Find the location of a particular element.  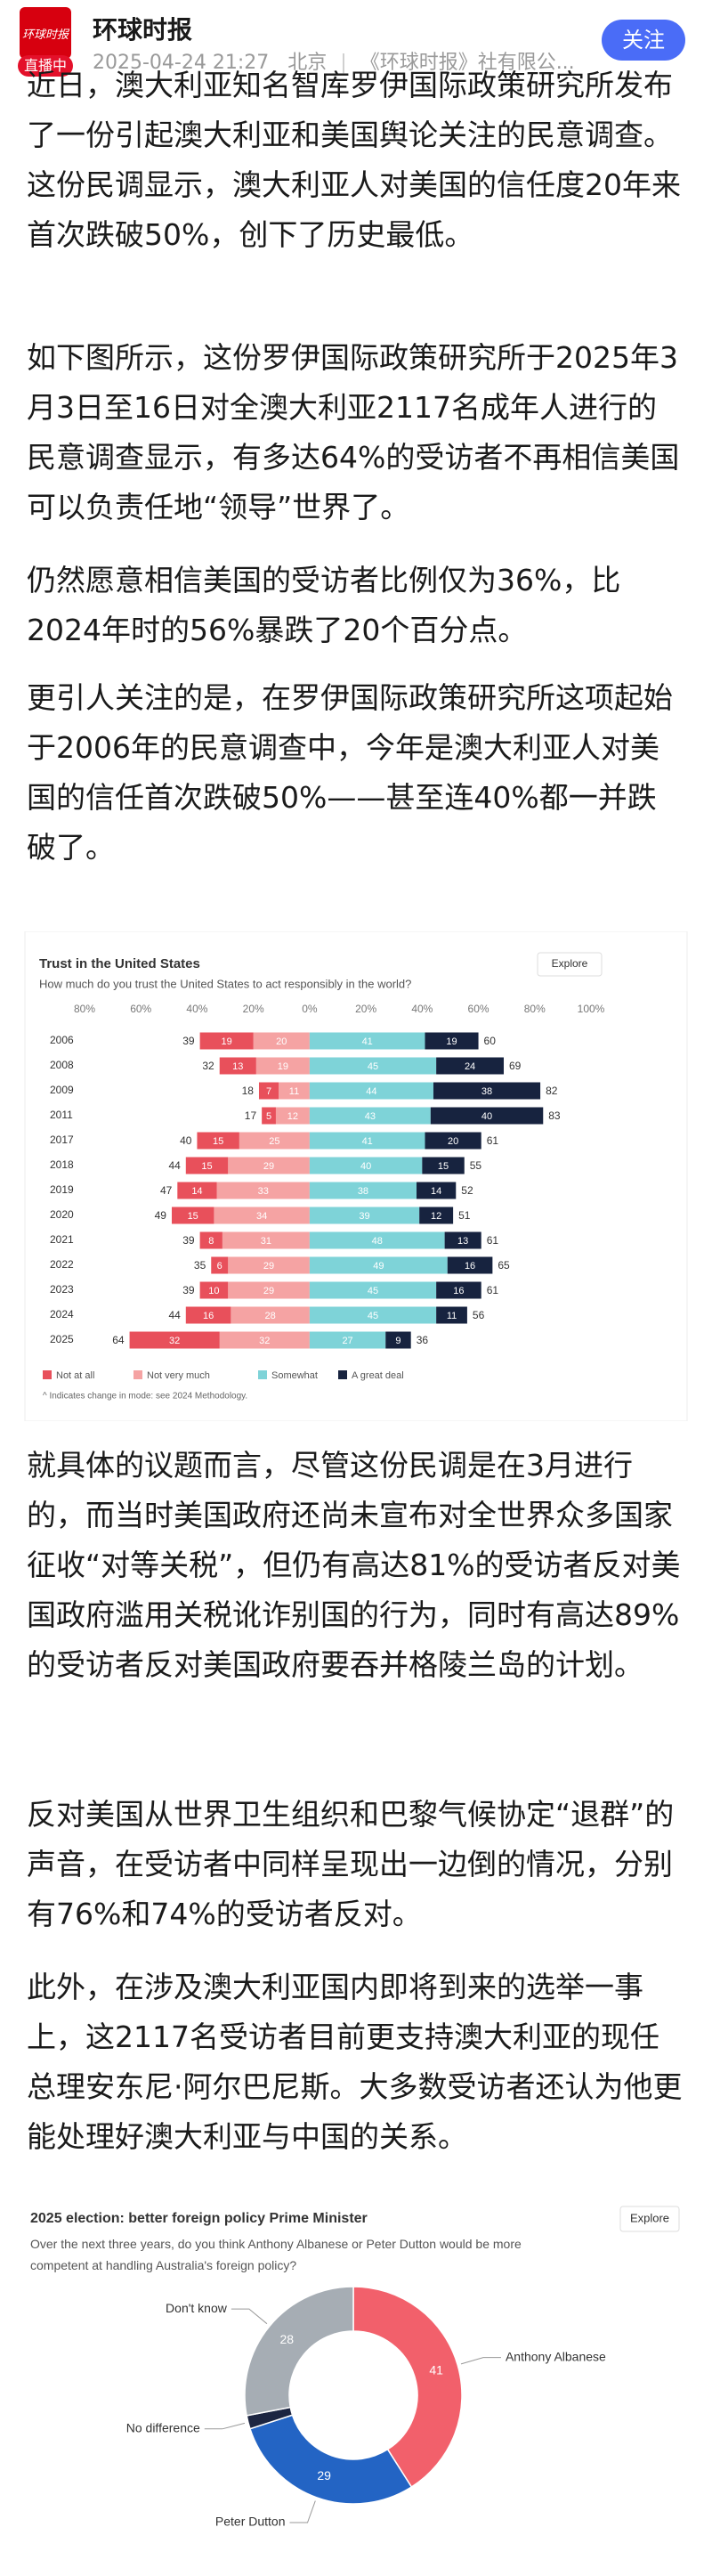

segment-label: 31 is located at coordinates (266, 1241).